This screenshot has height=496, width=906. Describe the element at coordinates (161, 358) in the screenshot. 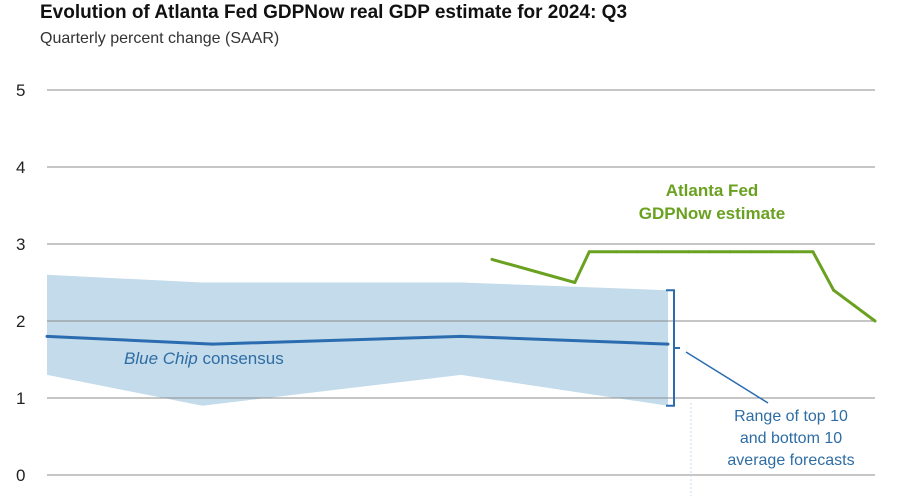

I see `blue-chip-label-italic: Blue Chip` at that location.